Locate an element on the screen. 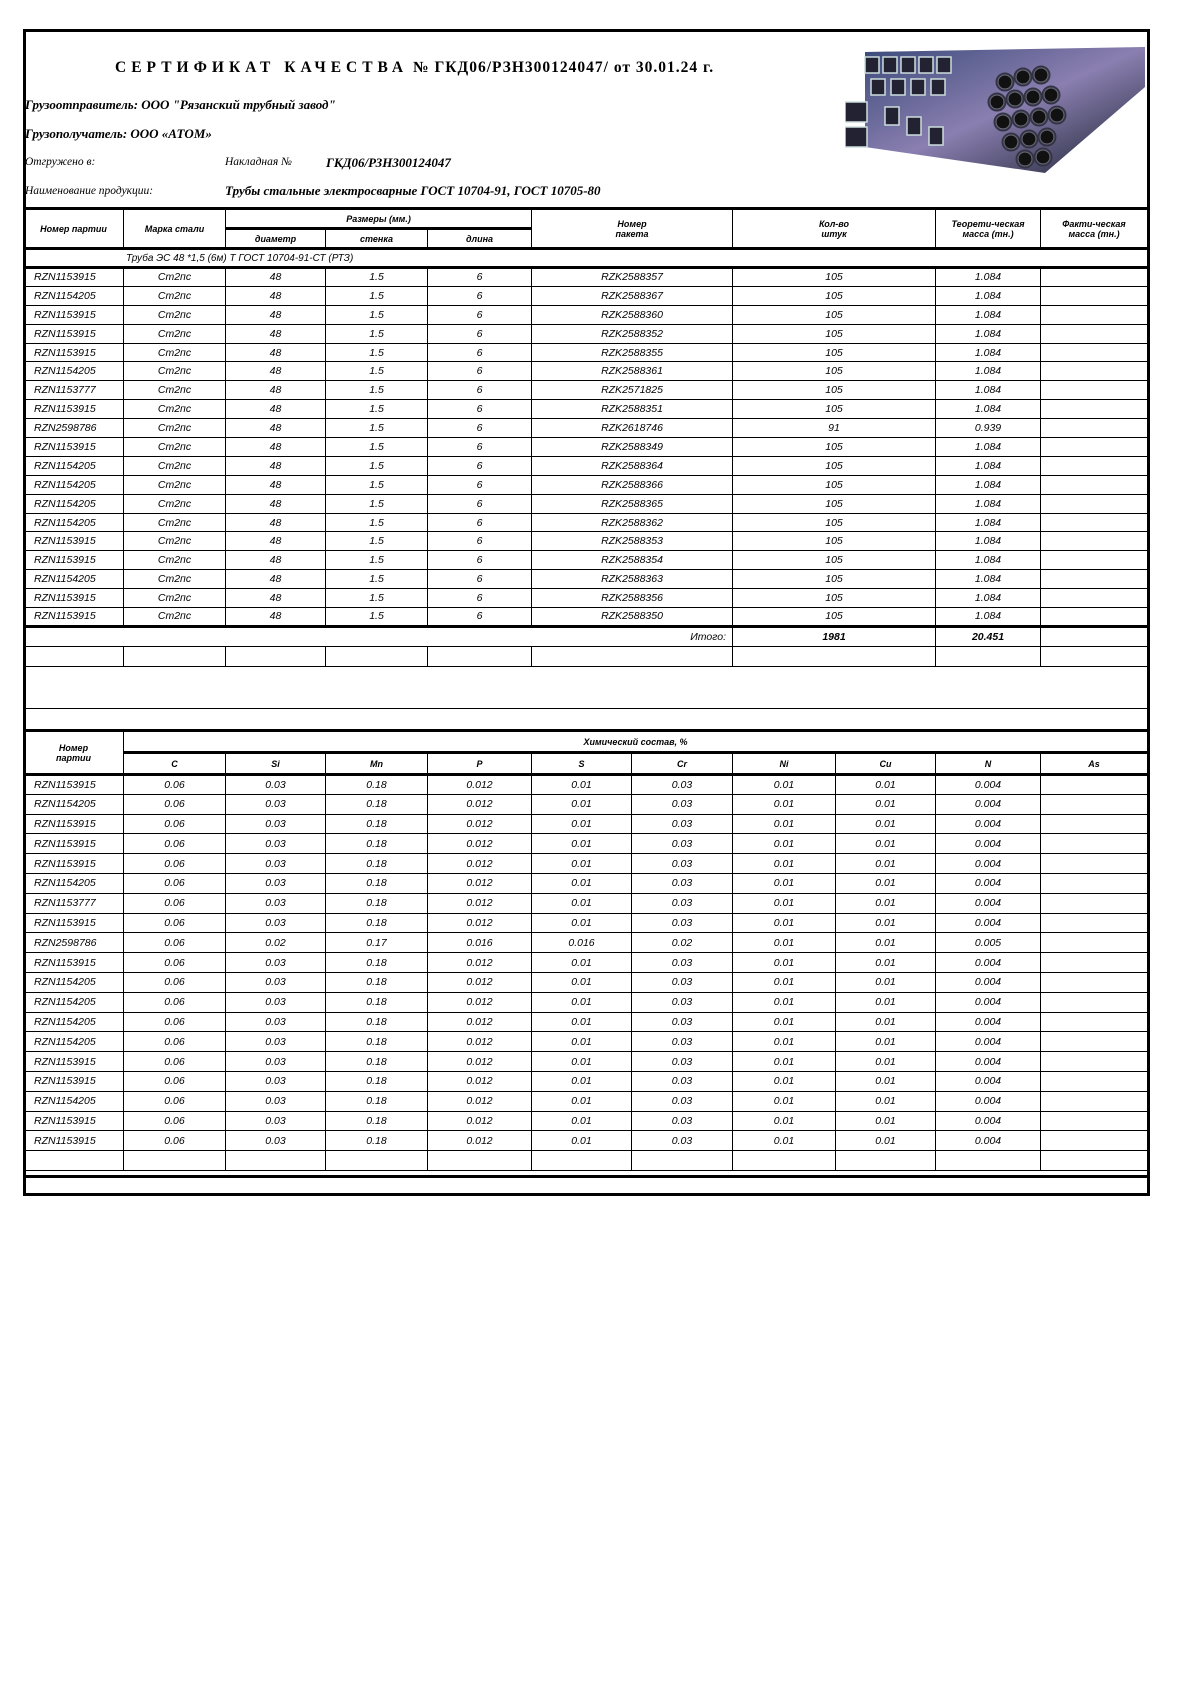 The width and height of the screenshot is (1190, 1683). table-row: RZN1153915 Ст2пс 48 1.5 6 RZK2588354 105 1.084 is located at coordinates (586, 560).